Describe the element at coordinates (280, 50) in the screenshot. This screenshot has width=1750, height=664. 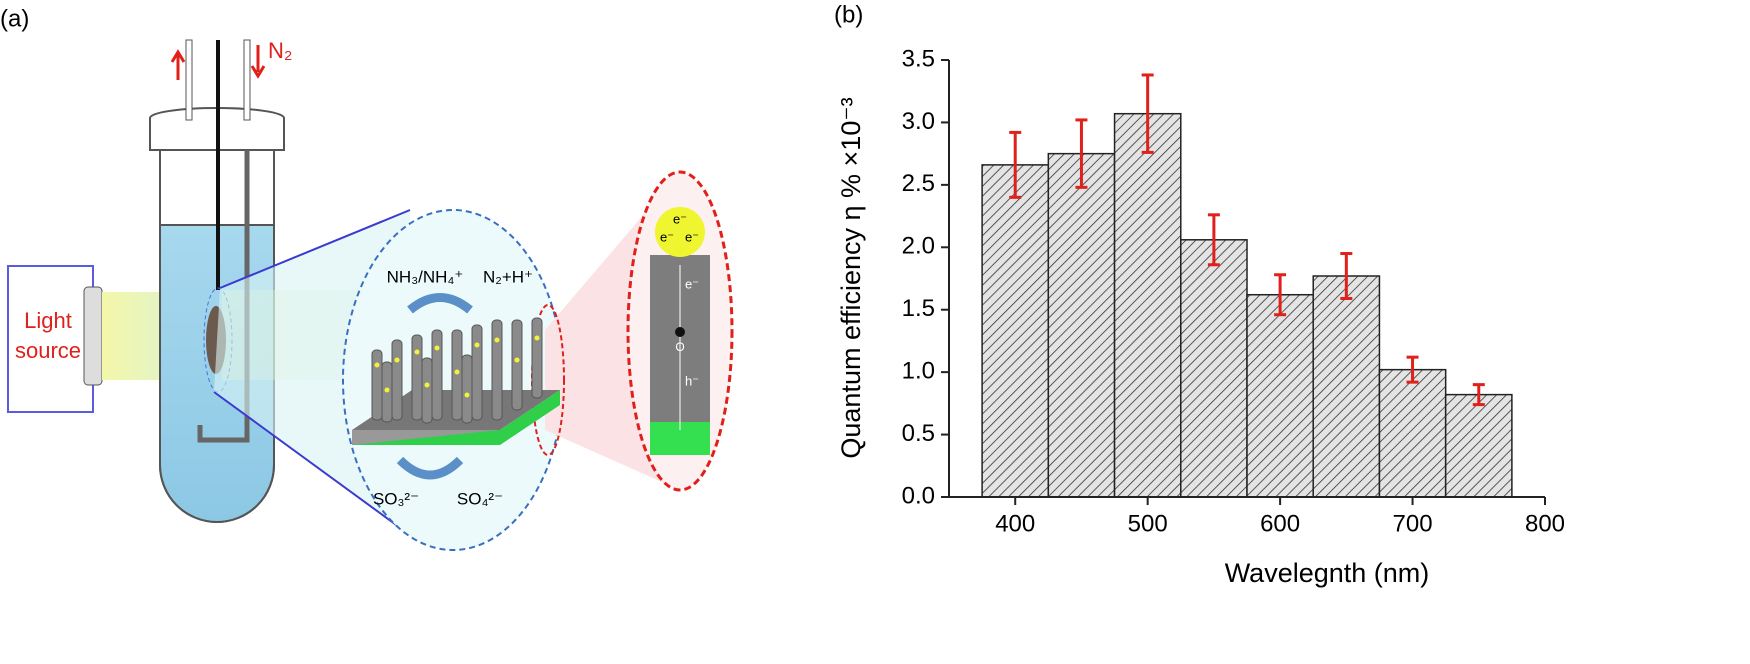
I see `gas-label: N₂` at that location.